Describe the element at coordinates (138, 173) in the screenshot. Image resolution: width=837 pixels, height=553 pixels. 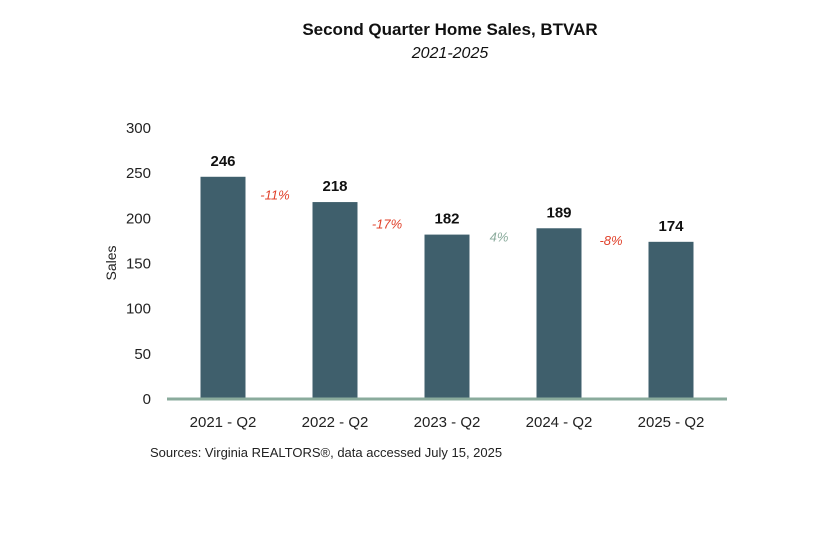
I see `y-tick-label: 250` at that location.